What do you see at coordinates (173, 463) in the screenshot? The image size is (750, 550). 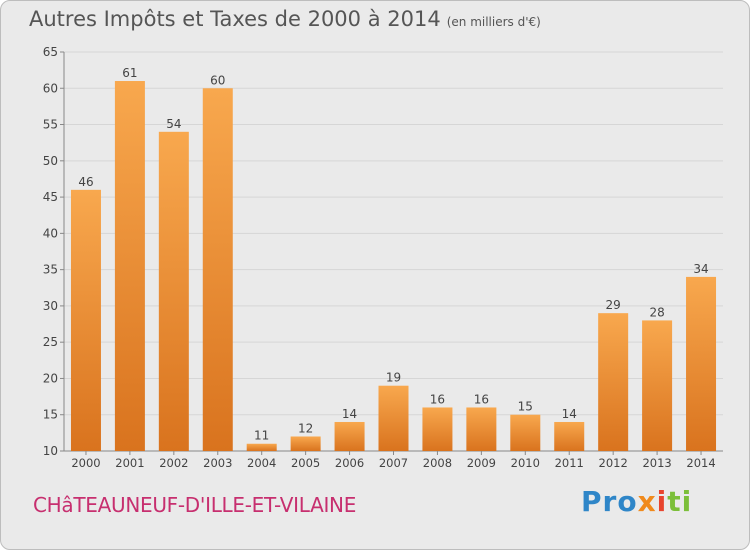 I see `x-tick-label: 2002` at bounding box center [173, 463].